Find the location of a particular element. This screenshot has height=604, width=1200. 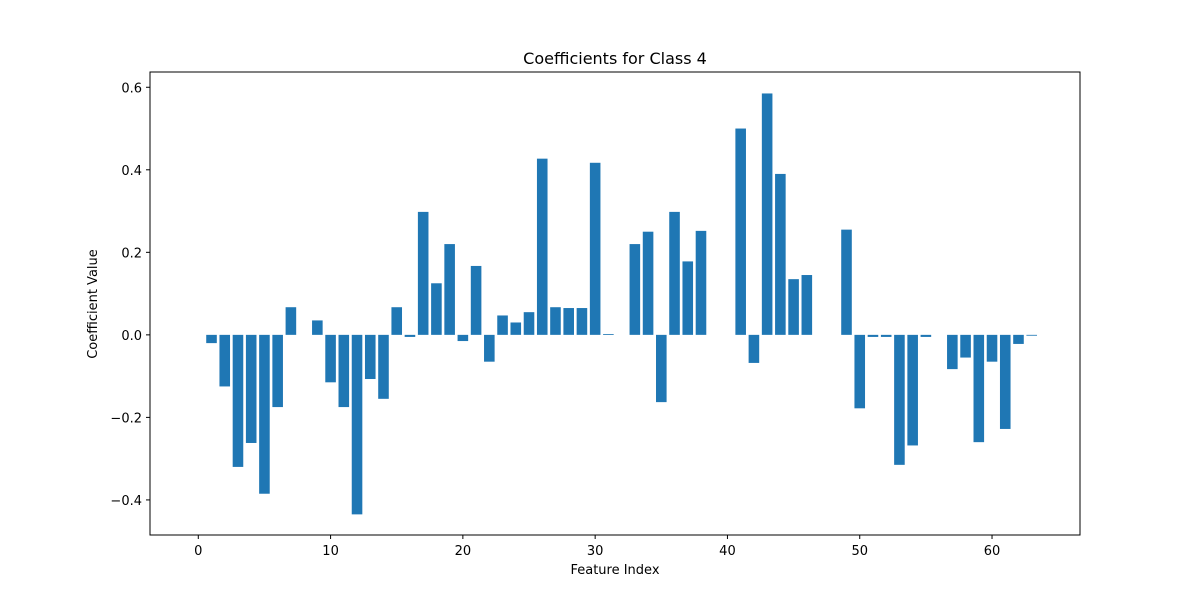

y-tick-label: −0.2 is located at coordinates (126, 418).